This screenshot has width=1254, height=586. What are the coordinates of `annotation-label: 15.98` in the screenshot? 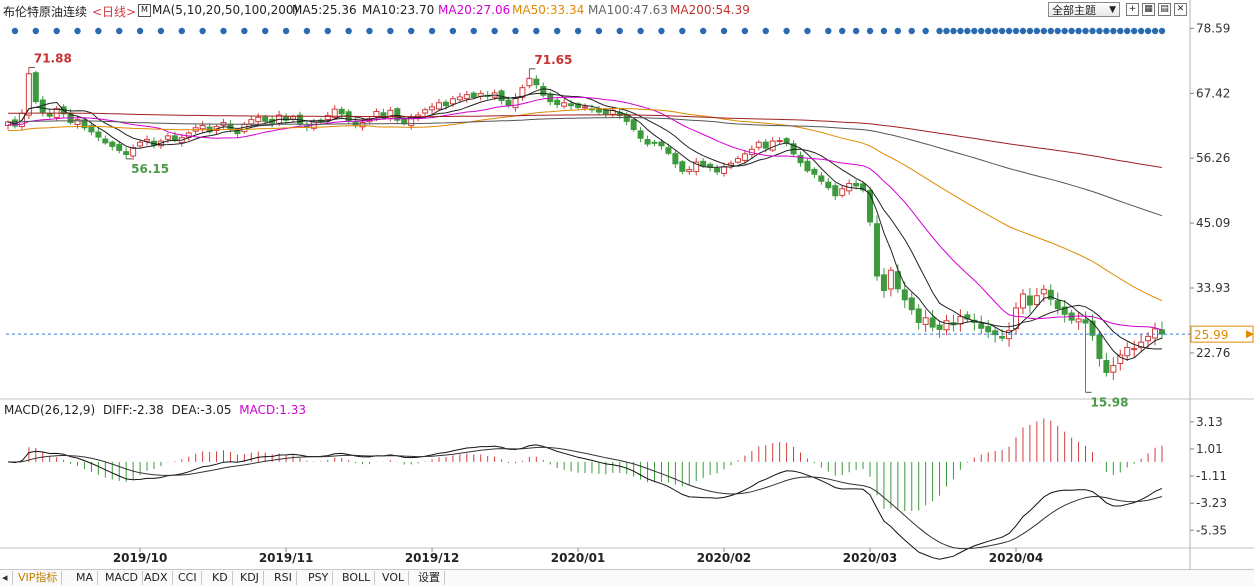 It's located at (1110, 402).